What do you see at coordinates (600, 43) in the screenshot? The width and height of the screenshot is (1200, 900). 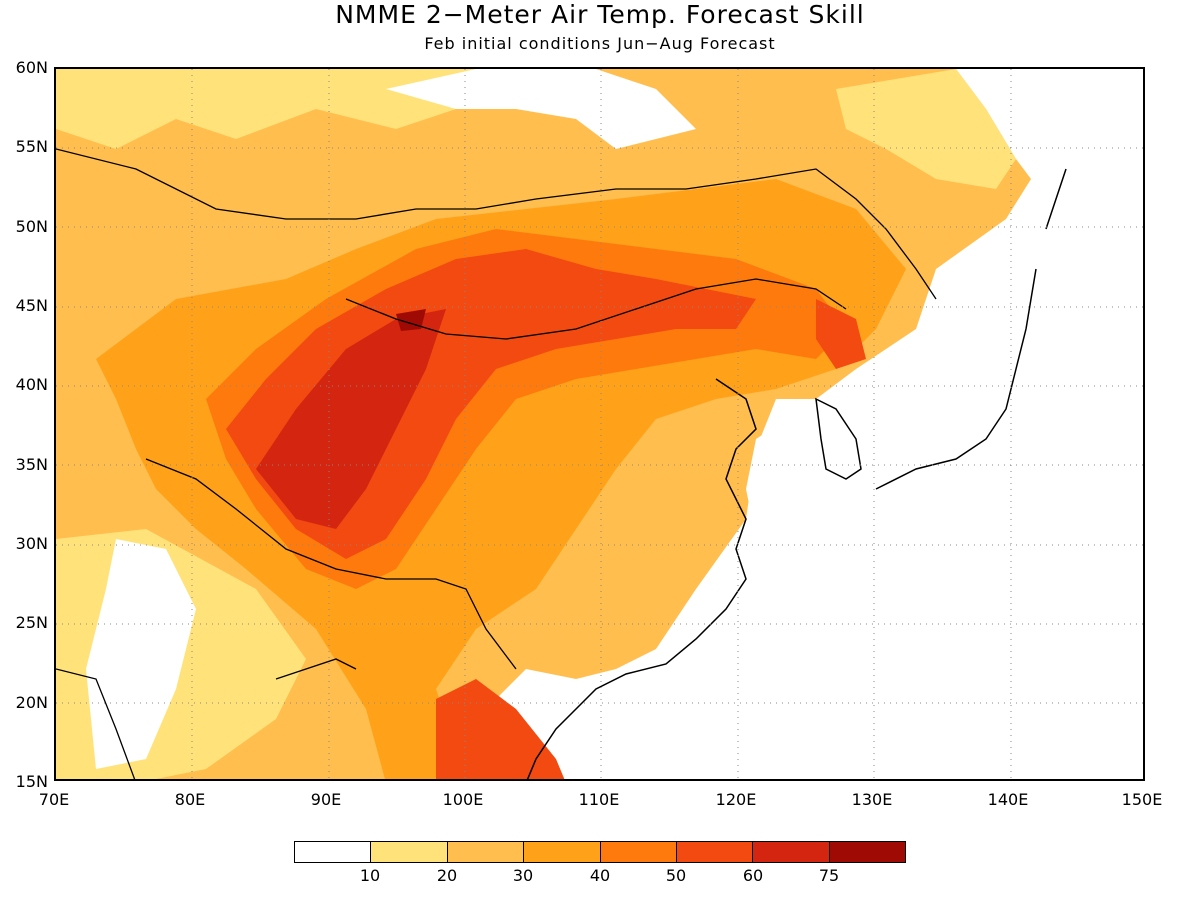 I see `chart-subtitle: Feb initial conditions Jun−Aug Forecast` at bounding box center [600, 43].